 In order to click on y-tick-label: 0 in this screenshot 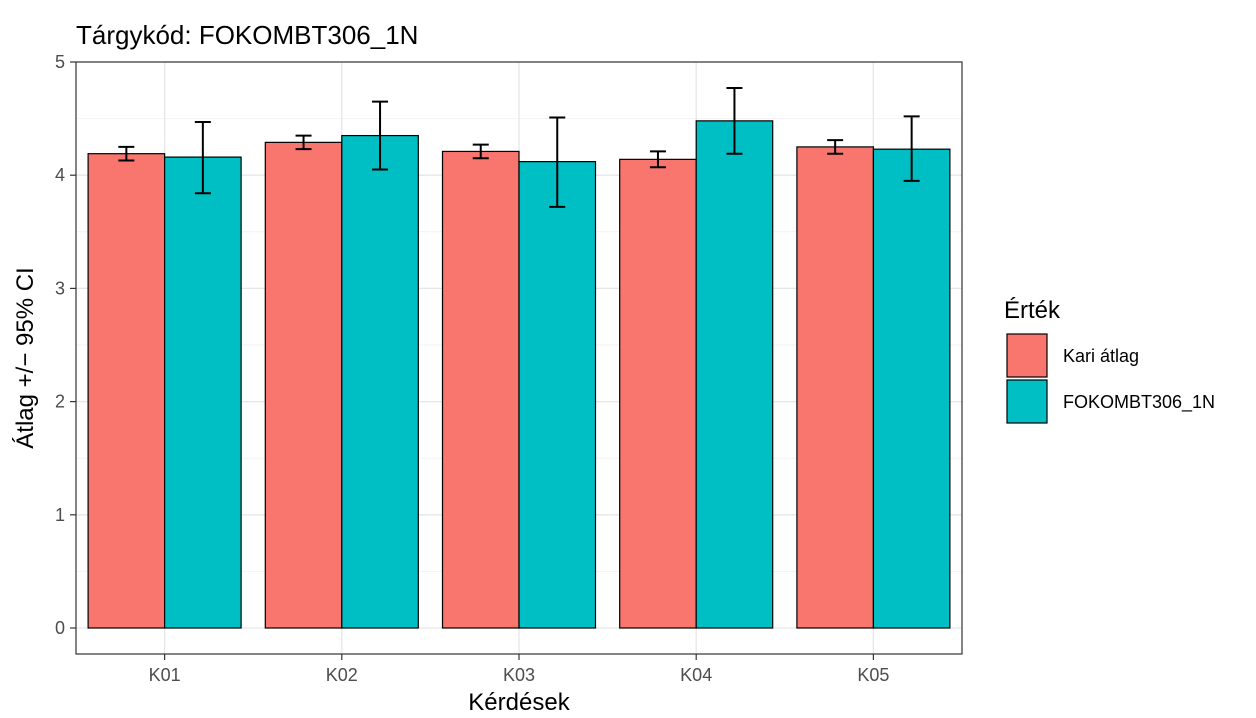, I will do `click(60, 628)`.